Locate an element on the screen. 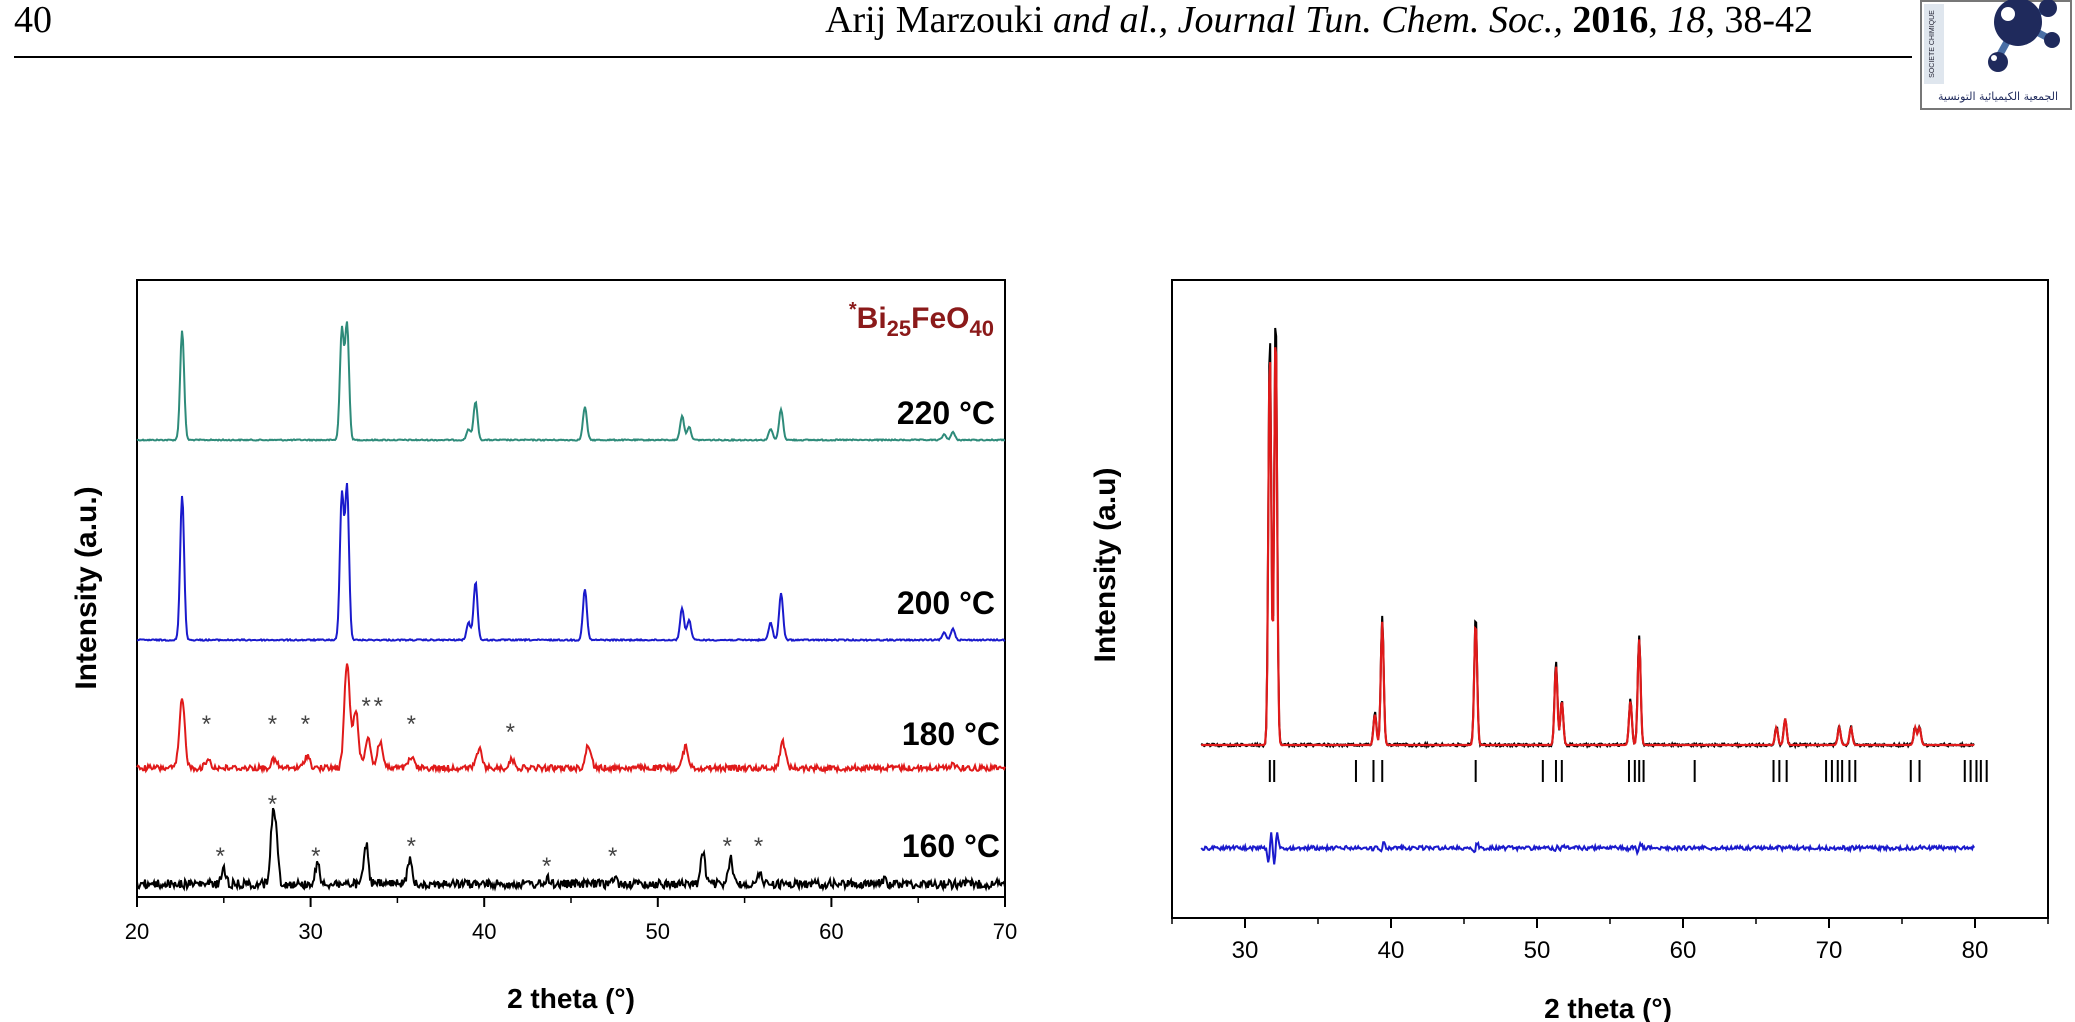 This screenshot has width=2075, height=1022. right-calculated-line is located at coordinates (1588, 547).